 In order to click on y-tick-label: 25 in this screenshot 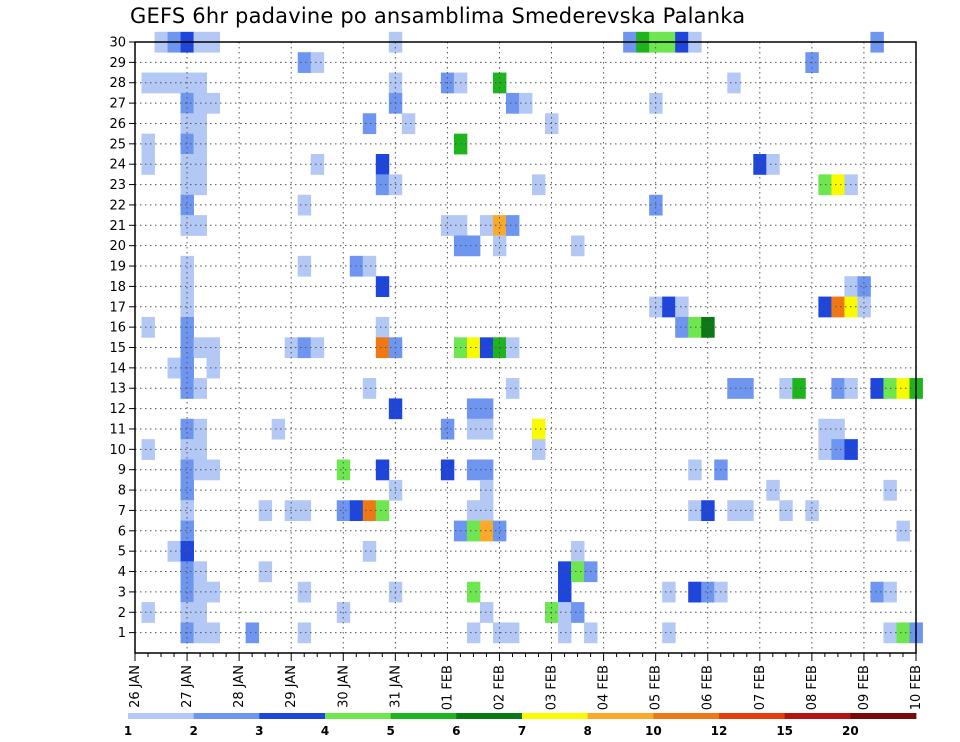, I will do `click(117, 144)`.